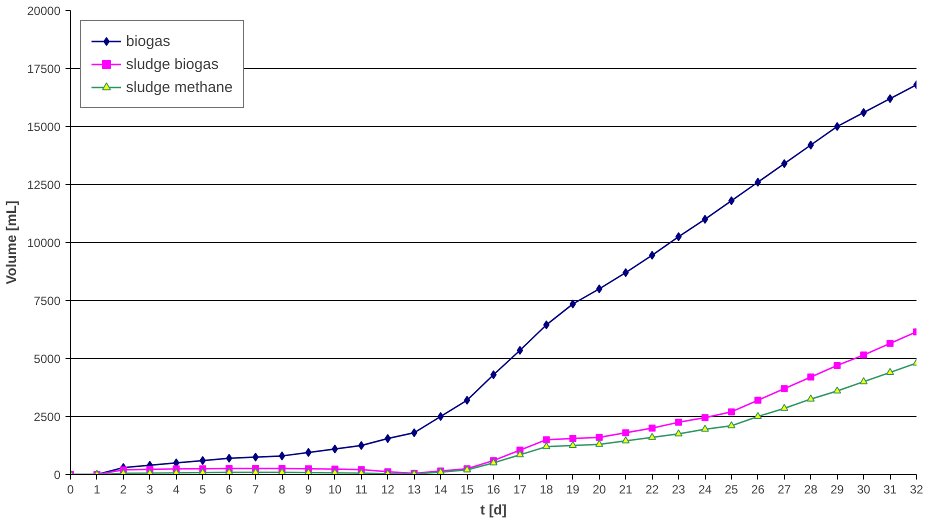 This screenshot has width=928, height=520. I want to click on x-tick-label: 25, so click(731, 489).